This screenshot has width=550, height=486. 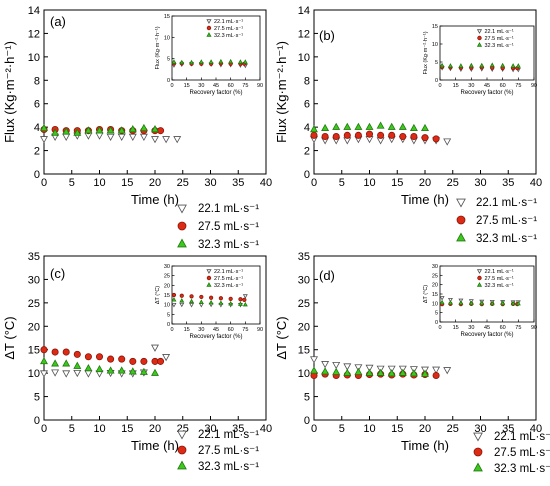 What do you see at coordinates (456, 328) in the screenshot?
I see `inset-x-tick-label: 15` at bounding box center [456, 328].